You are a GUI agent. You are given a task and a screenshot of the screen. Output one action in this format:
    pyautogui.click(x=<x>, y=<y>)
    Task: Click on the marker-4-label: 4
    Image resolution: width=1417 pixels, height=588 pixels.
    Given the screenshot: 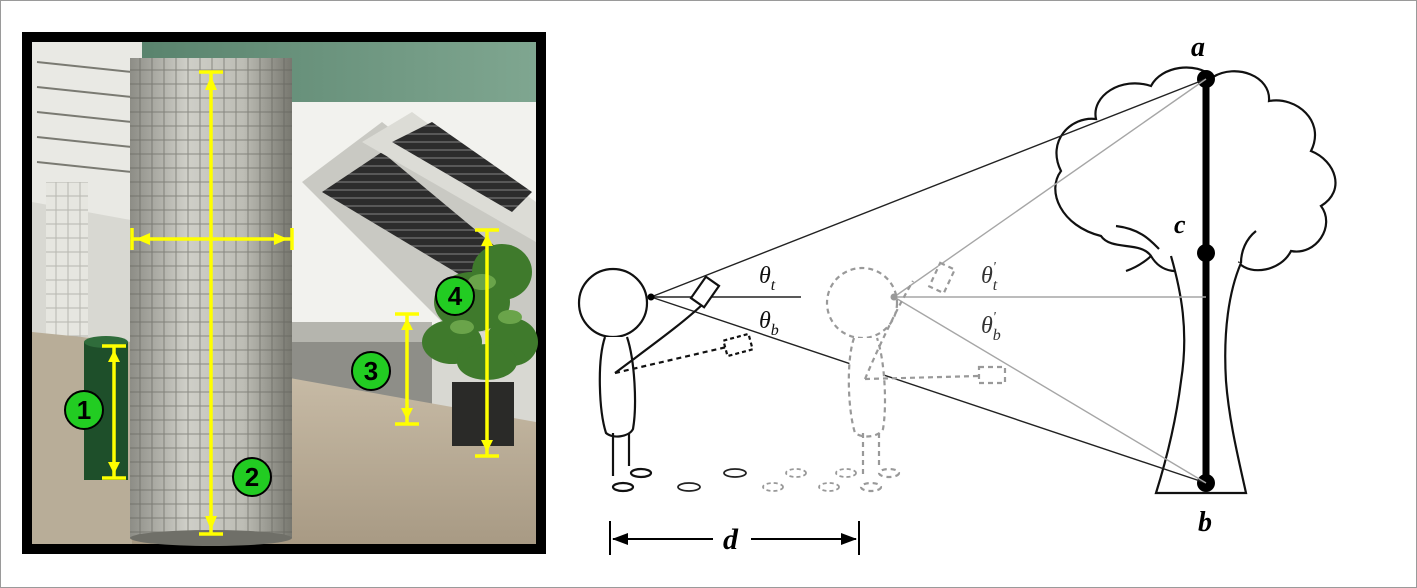 What is the action you would take?
    pyautogui.click(x=455, y=296)
    